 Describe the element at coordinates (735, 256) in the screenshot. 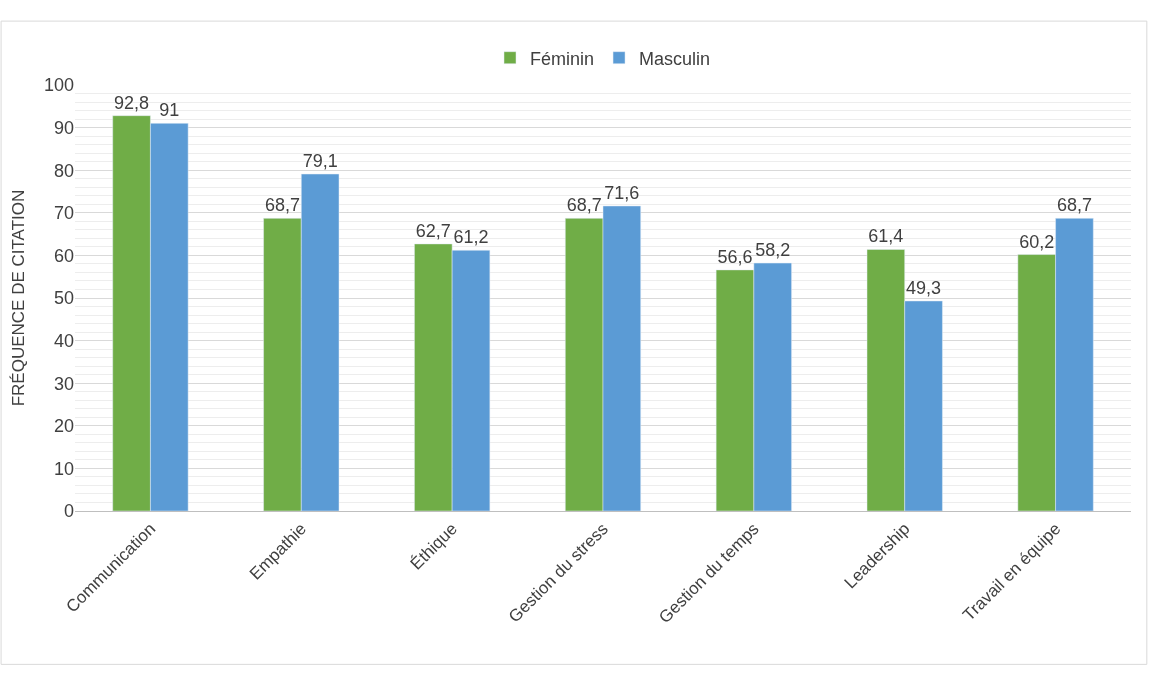

I see `data-label: 56,6` at that location.